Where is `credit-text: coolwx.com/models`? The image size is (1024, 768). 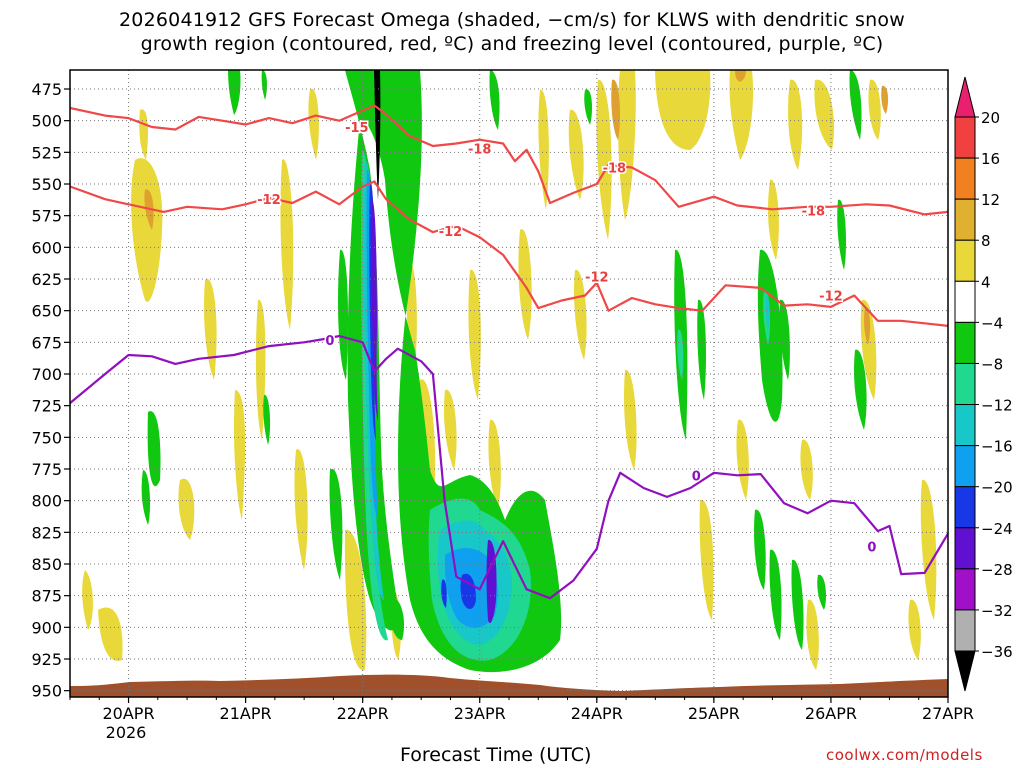
credit-text: coolwx.com/models is located at coordinates (904, 755).